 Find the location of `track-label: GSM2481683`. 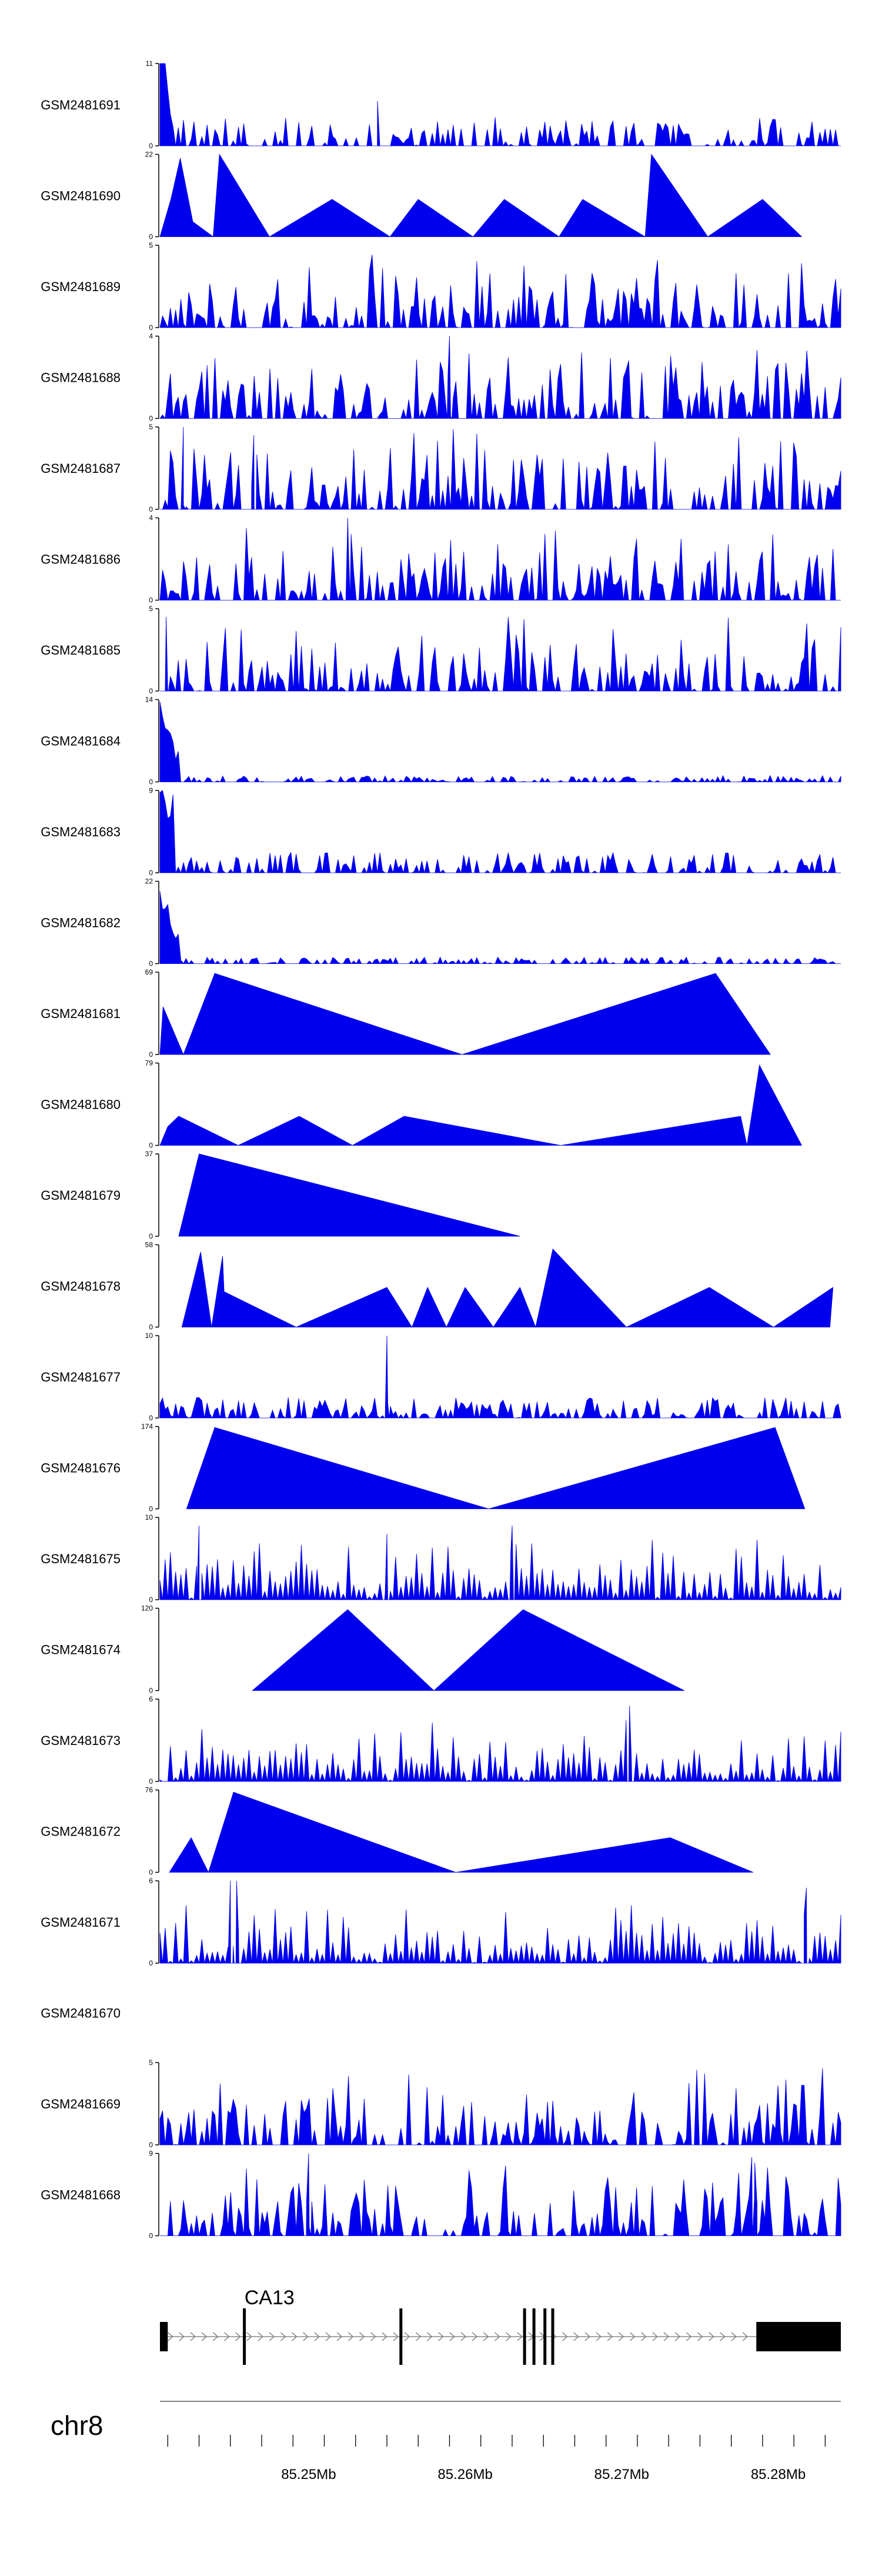

track-label: GSM2481683 is located at coordinates (81, 832).